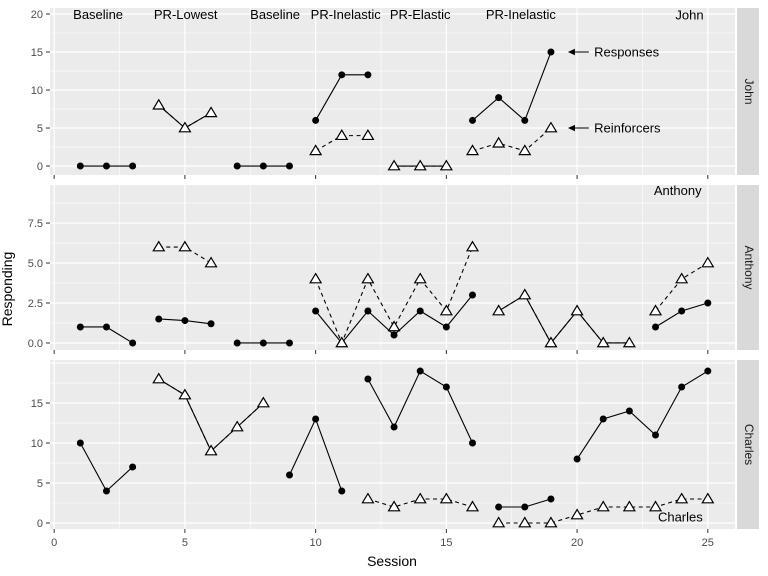 The width and height of the screenshot is (768, 576). Describe the element at coordinates (186, 14) in the screenshot. I see `phase-label: PR-Lowest` at that location.